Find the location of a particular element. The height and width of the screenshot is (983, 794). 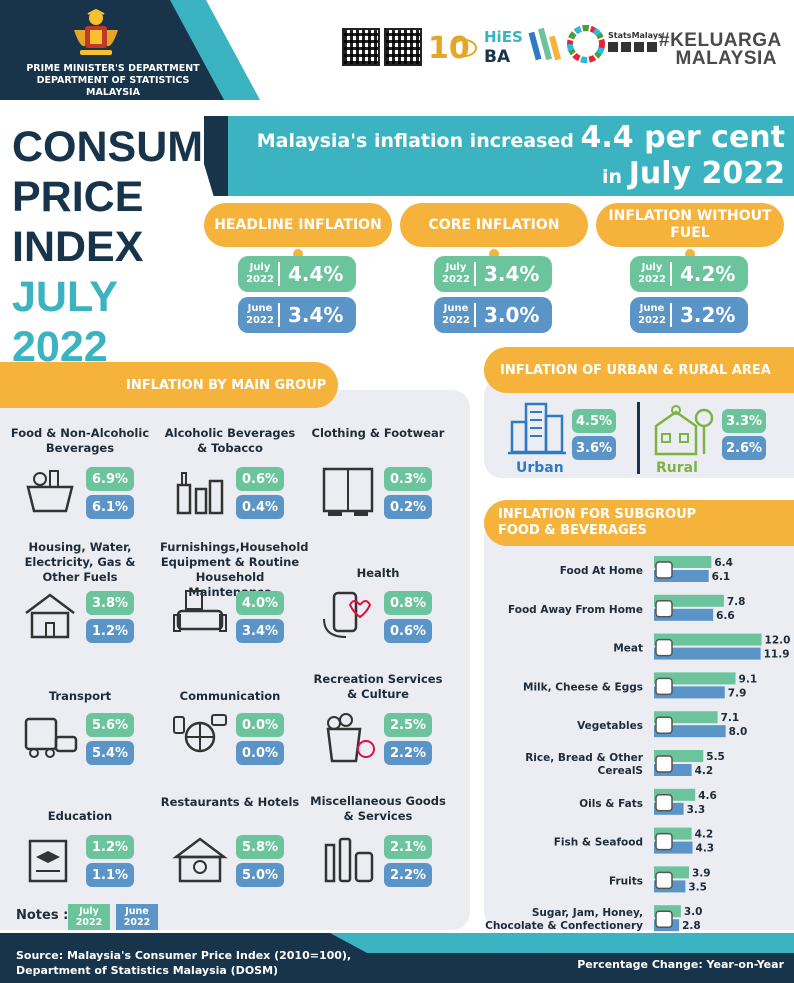

data-label: 7.8 is located at coordinates (736, 602).